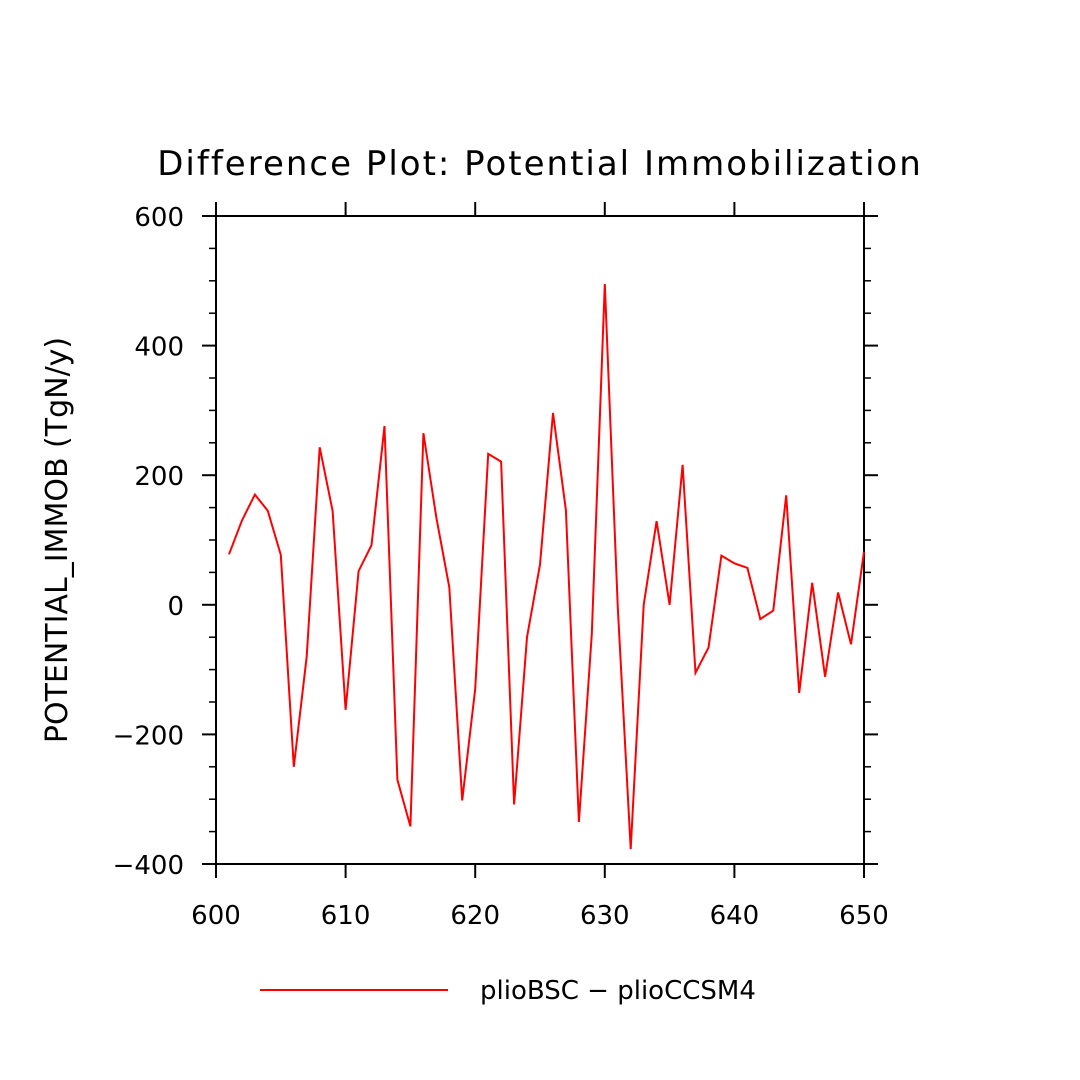  I want to click on y-tick-label: 200, so click(159, 477).